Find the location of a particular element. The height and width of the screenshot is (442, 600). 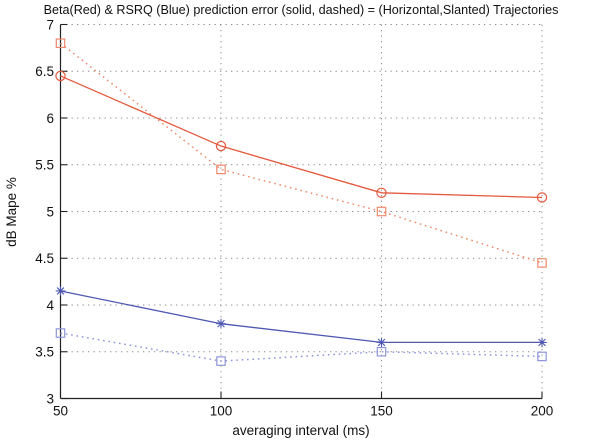

x-axis-label: averaging interval (ms) is located at coordinates (300, 430).